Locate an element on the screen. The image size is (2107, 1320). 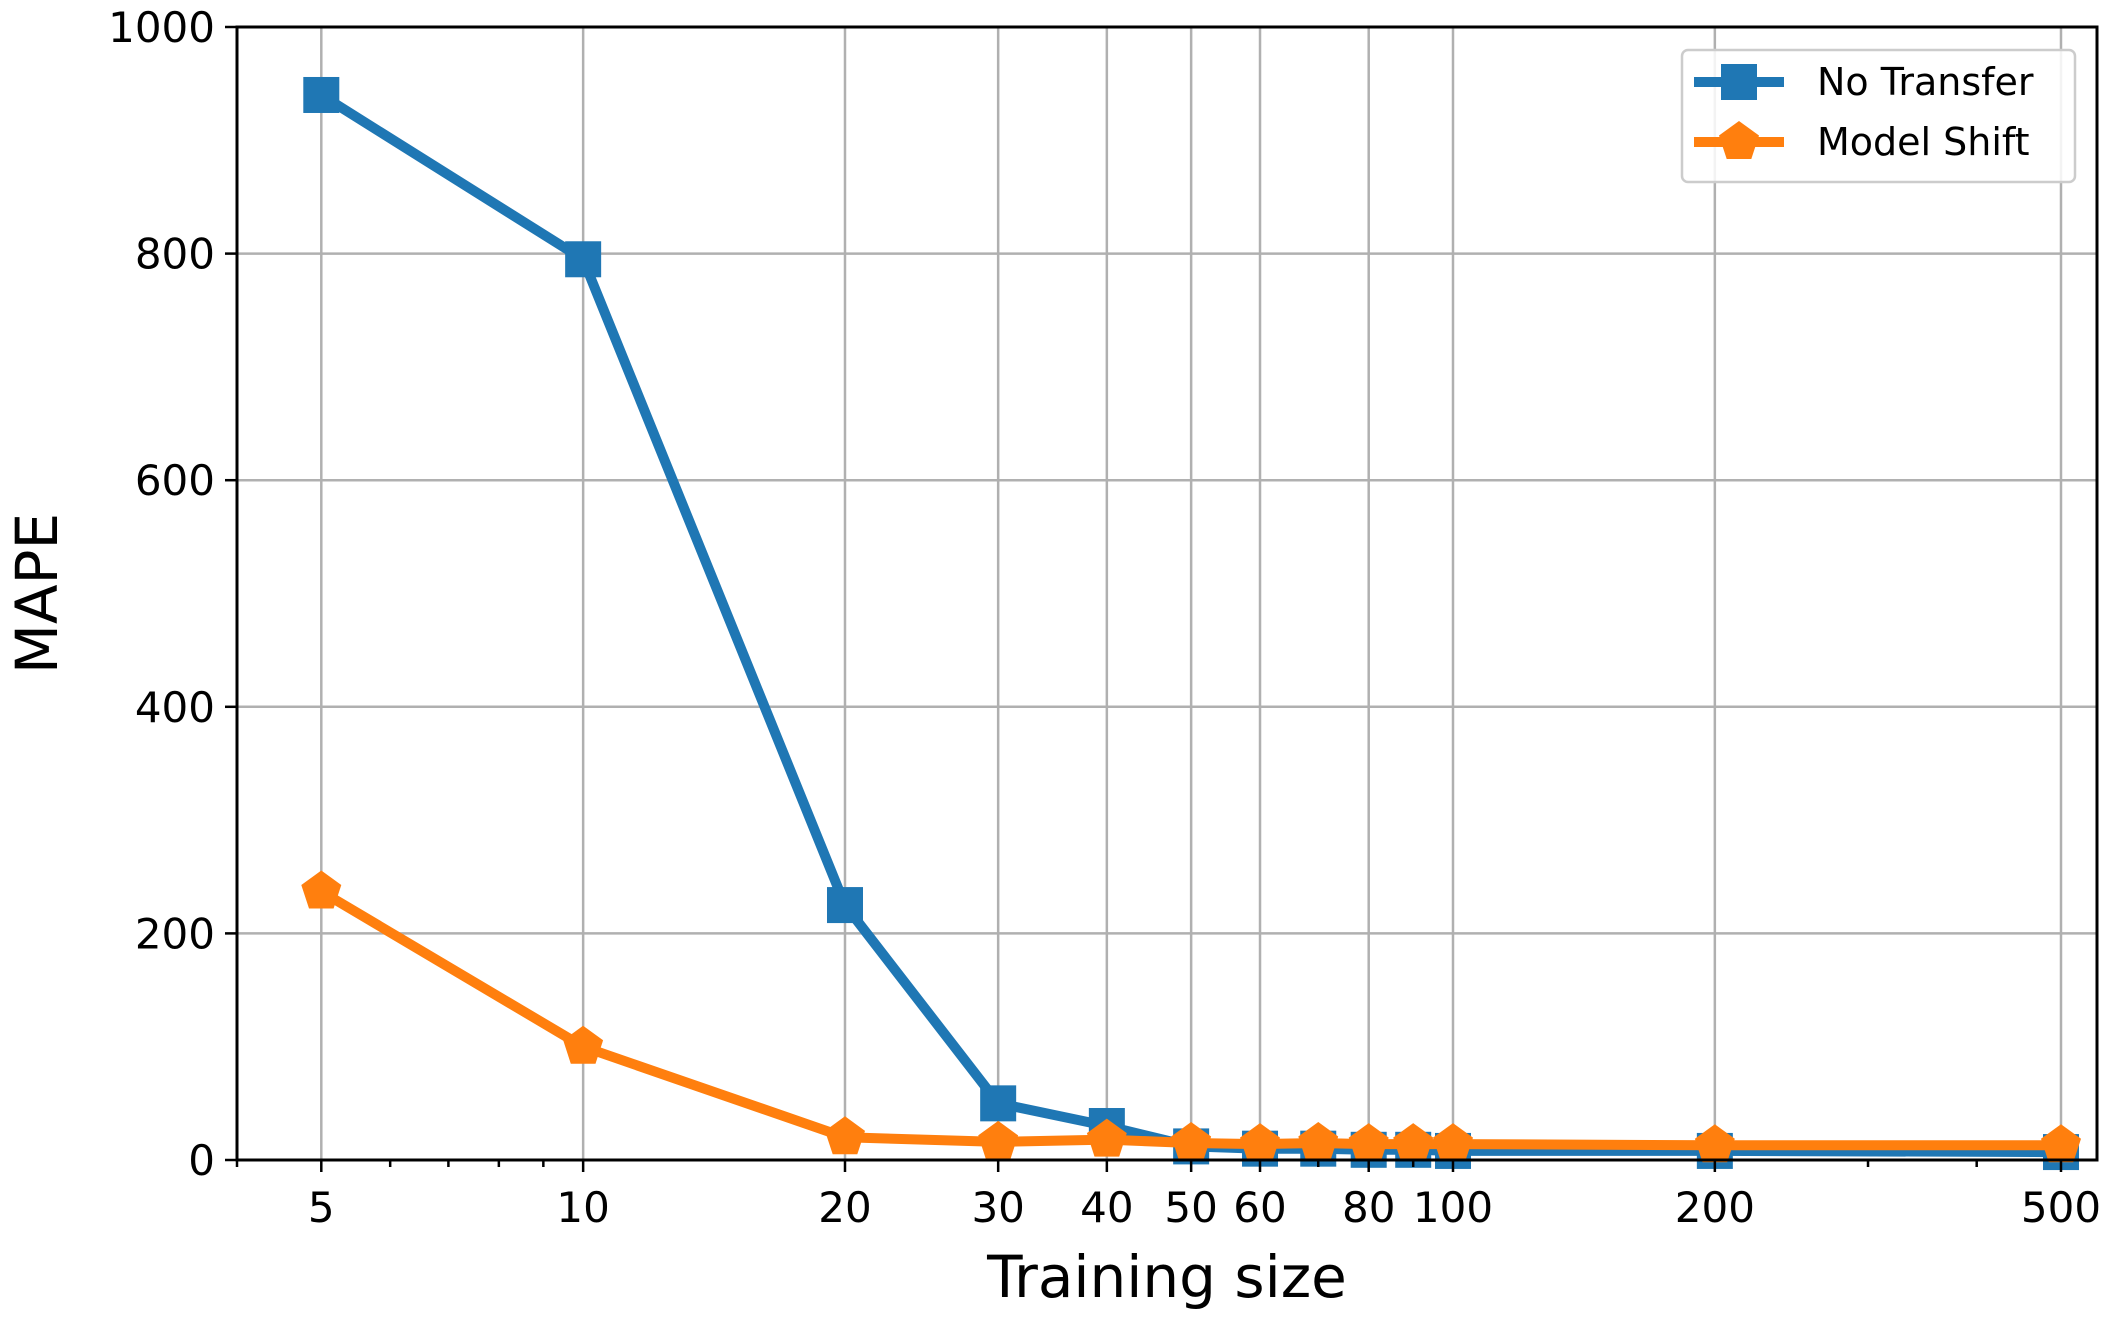
x-tick-label: 20 is located at coordinates (844, 1207).